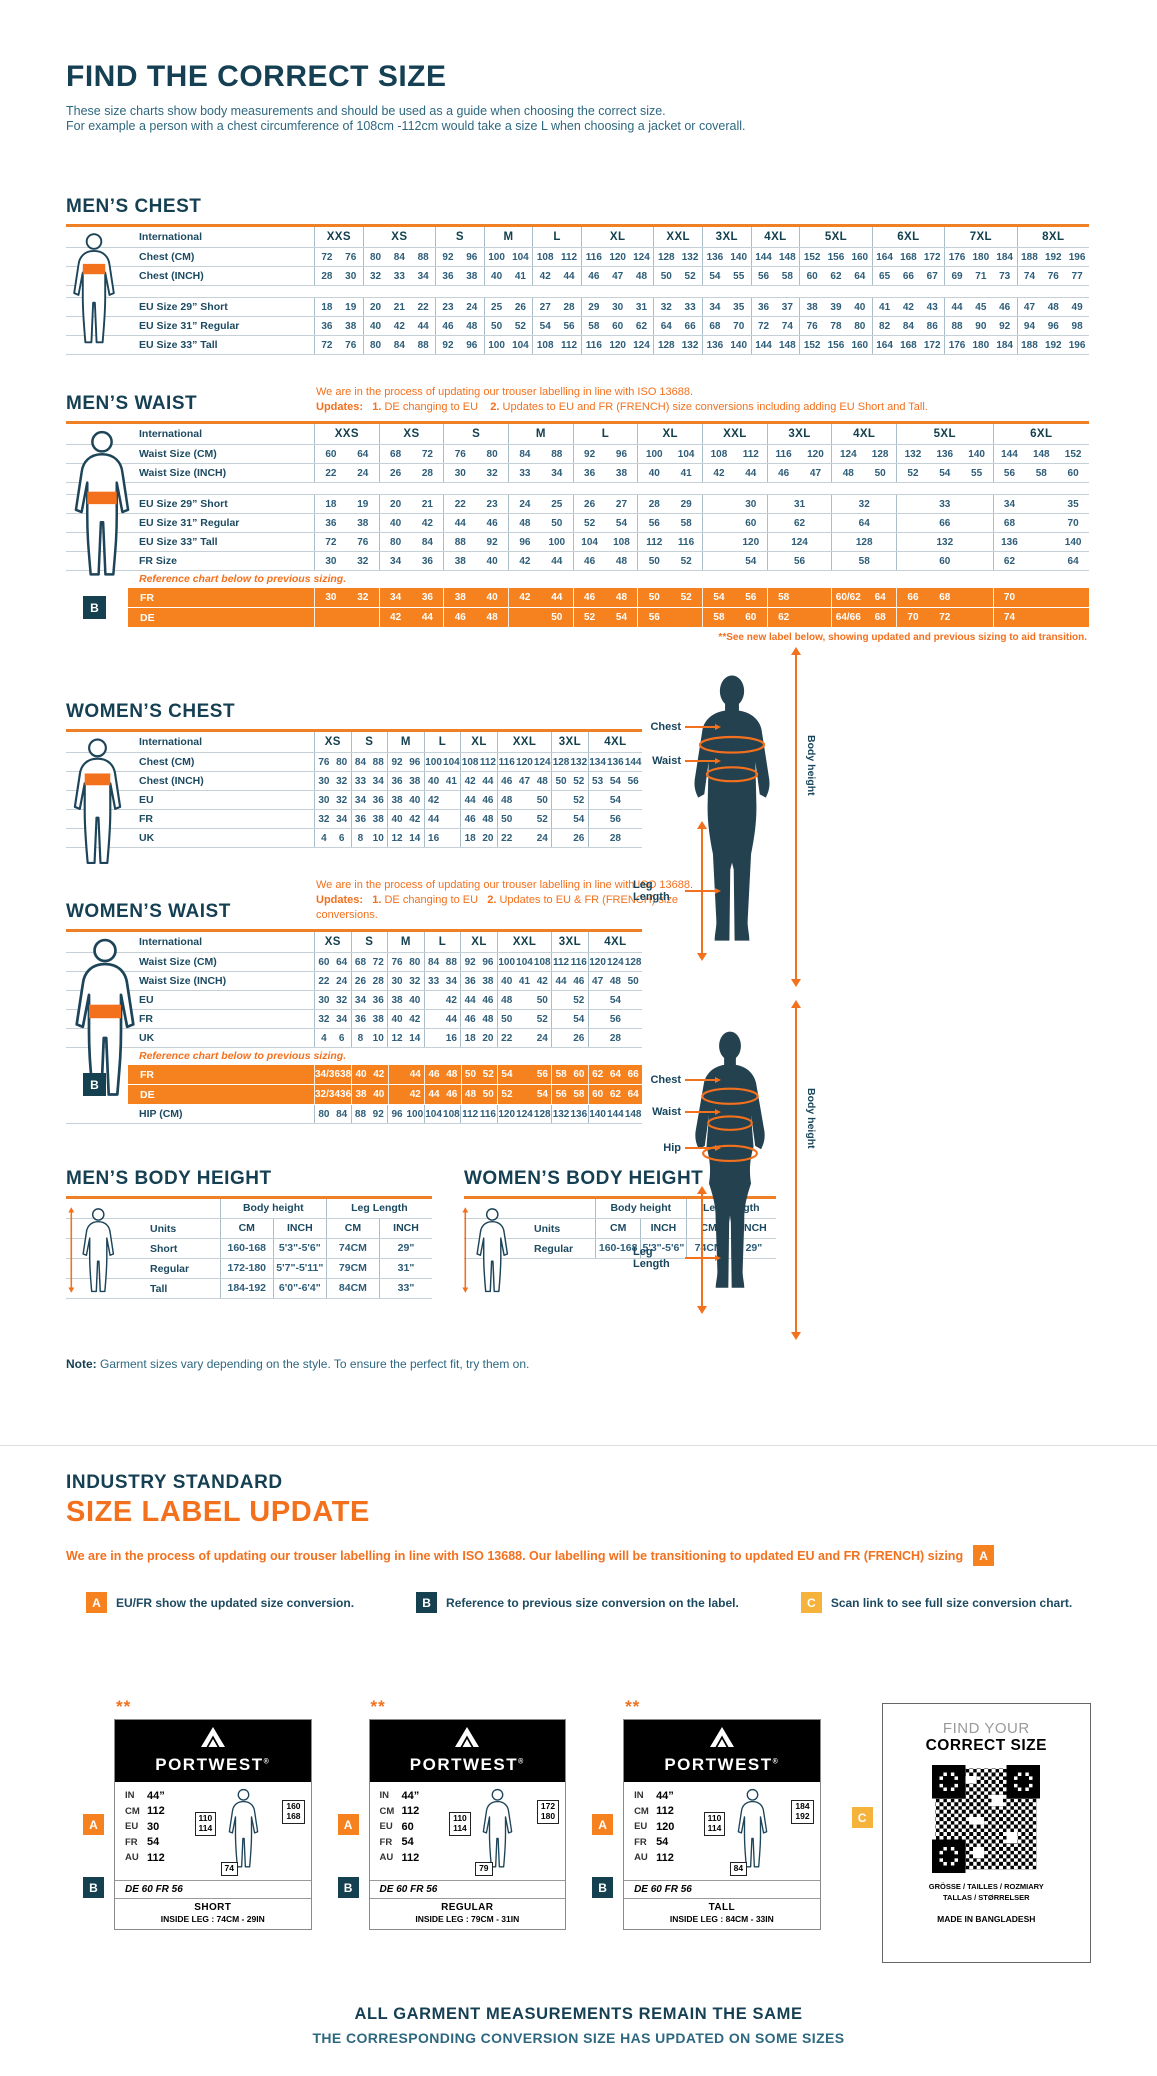  I want to click on size-cell: 44, so click(405, 1074).